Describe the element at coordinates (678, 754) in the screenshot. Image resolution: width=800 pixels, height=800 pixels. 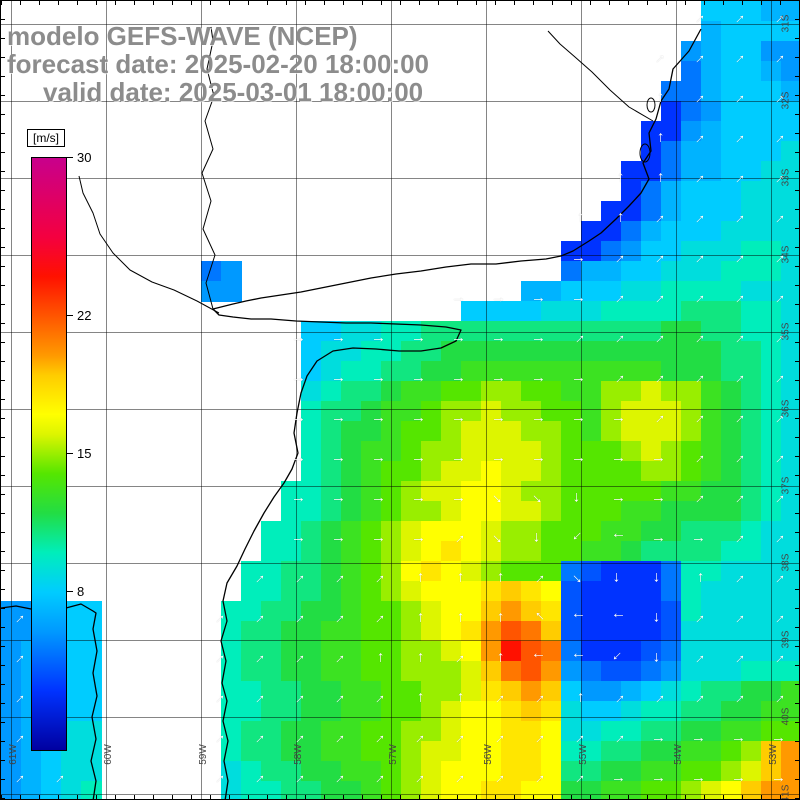
I see `lon-label: 54W` at that location.